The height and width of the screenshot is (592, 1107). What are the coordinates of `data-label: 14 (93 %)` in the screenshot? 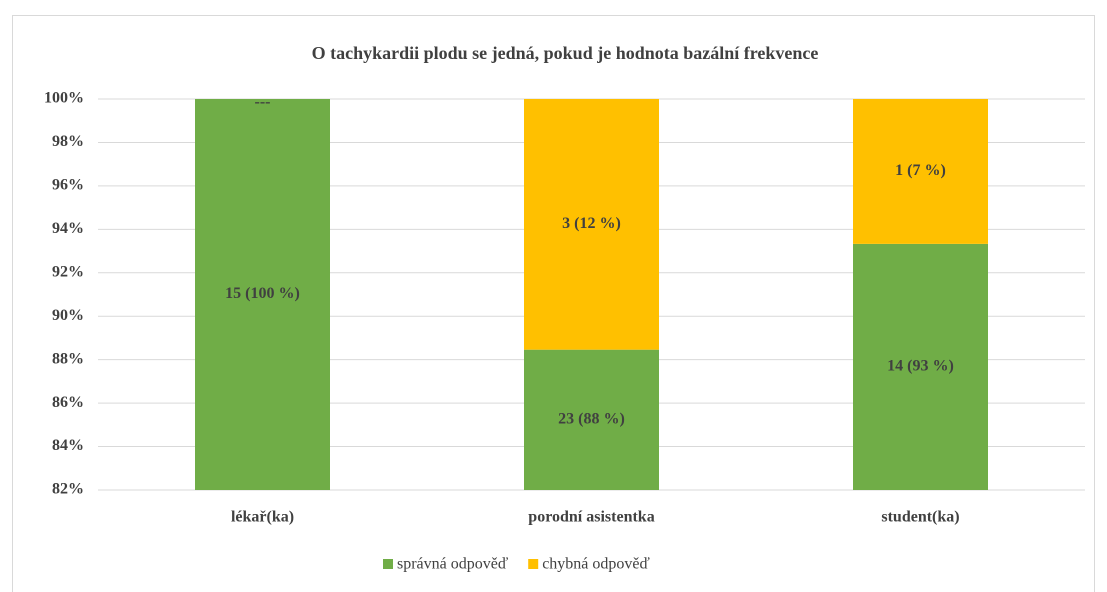 It's located at (920, 366).